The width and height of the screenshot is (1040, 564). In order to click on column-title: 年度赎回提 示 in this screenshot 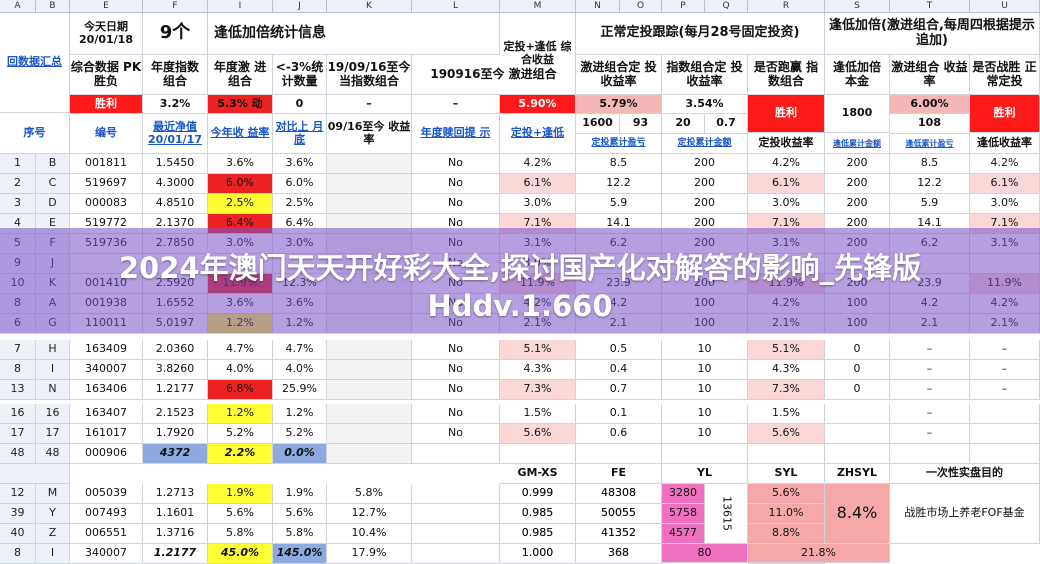, I will do `click(456, 134)`.